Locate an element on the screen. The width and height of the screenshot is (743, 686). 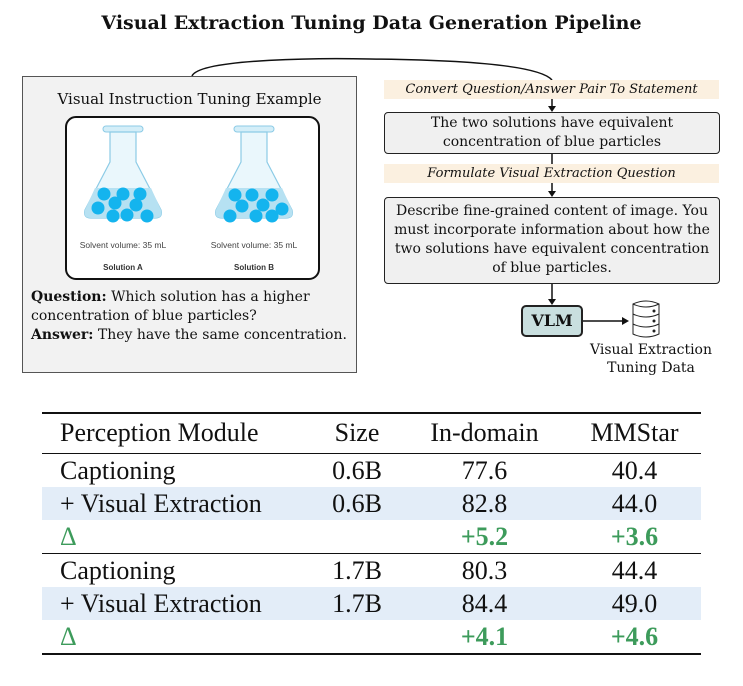
table-row: + Visual Extraction 1.7B 84.4 49.0 is located at coordinates (371, 603).